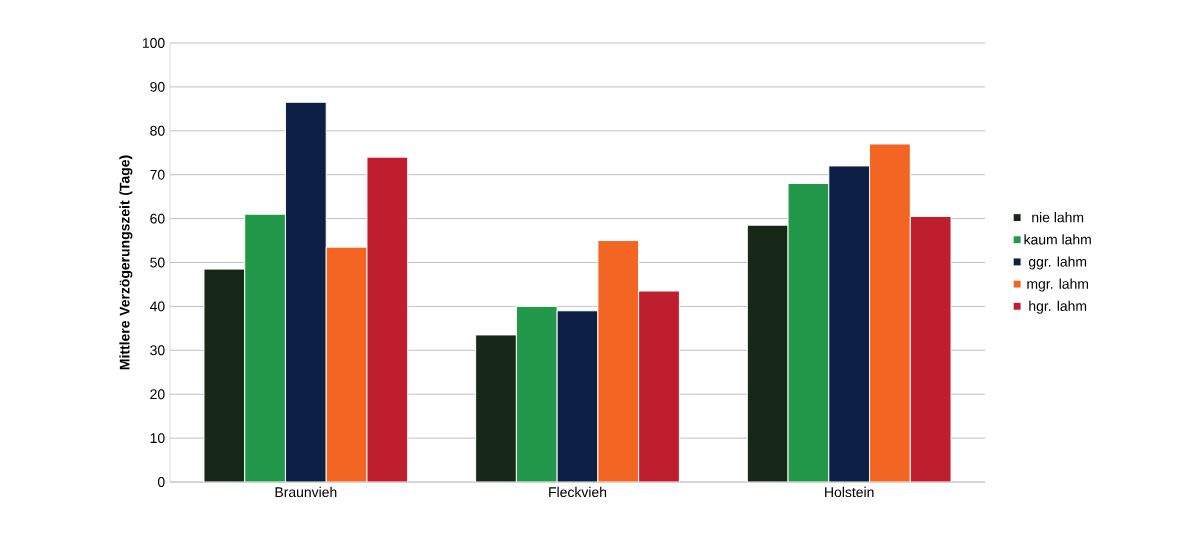 This screenshot has height=536, width=1203. Describe the element at coordinates (161, 482) in the screenshot. I see `y-tick-label: 0` at that location.